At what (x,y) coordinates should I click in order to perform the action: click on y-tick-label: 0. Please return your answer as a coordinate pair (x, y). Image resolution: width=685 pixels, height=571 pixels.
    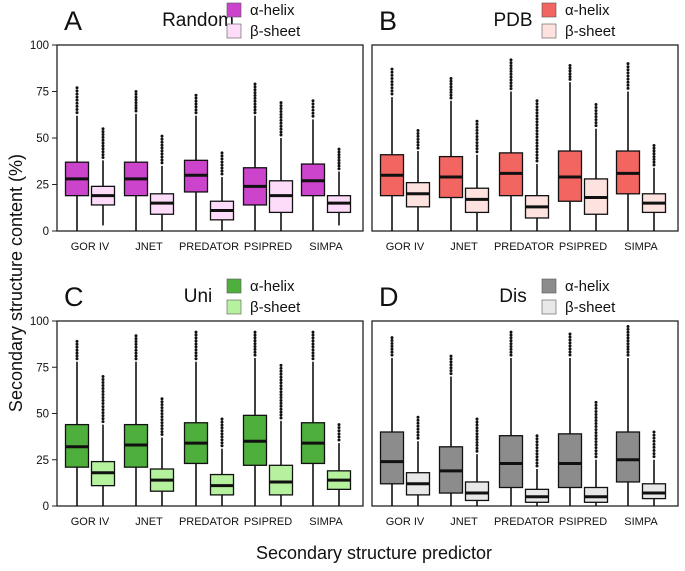
    Looking at the image, I should click on (46, 232).